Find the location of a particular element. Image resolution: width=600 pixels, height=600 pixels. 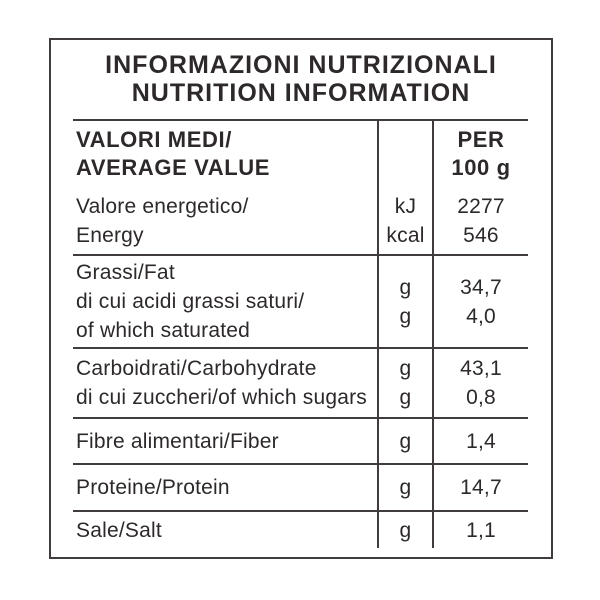

nutrient-label-line: Sale/Salt is located at coordinates (119, 530).